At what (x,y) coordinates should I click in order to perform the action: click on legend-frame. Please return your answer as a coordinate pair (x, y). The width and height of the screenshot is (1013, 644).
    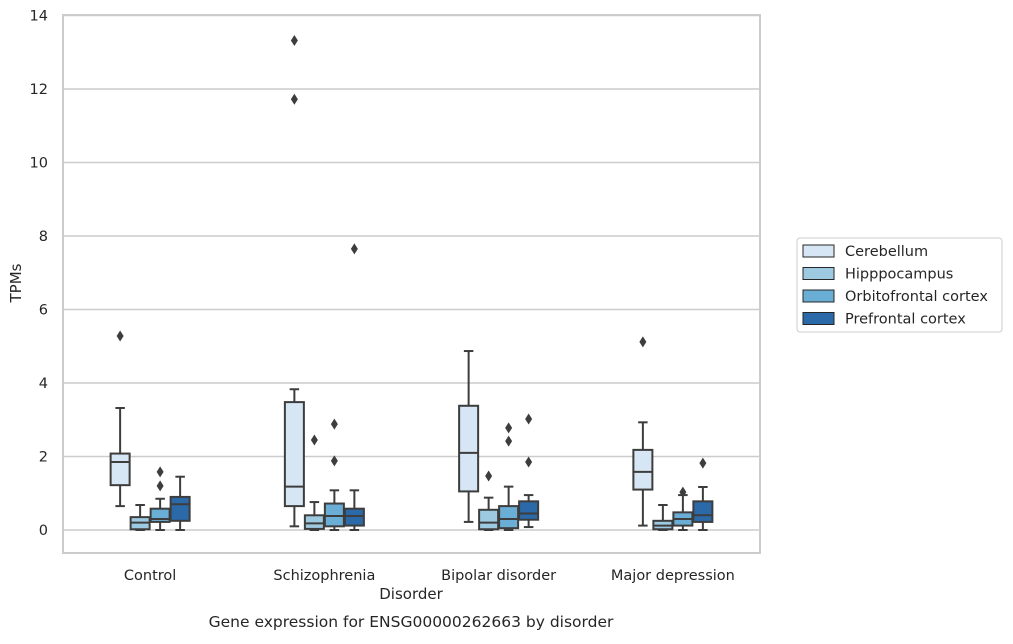
    Looking at the image, I should click on (899, 285).